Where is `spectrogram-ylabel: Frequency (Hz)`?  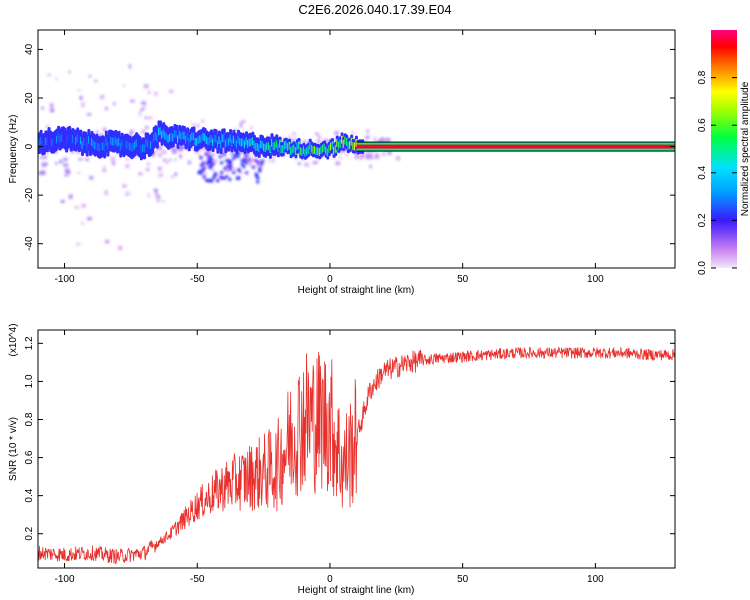
spectrogram-ylabel: Frequency (Hz) is located at coordinates (13, 149).